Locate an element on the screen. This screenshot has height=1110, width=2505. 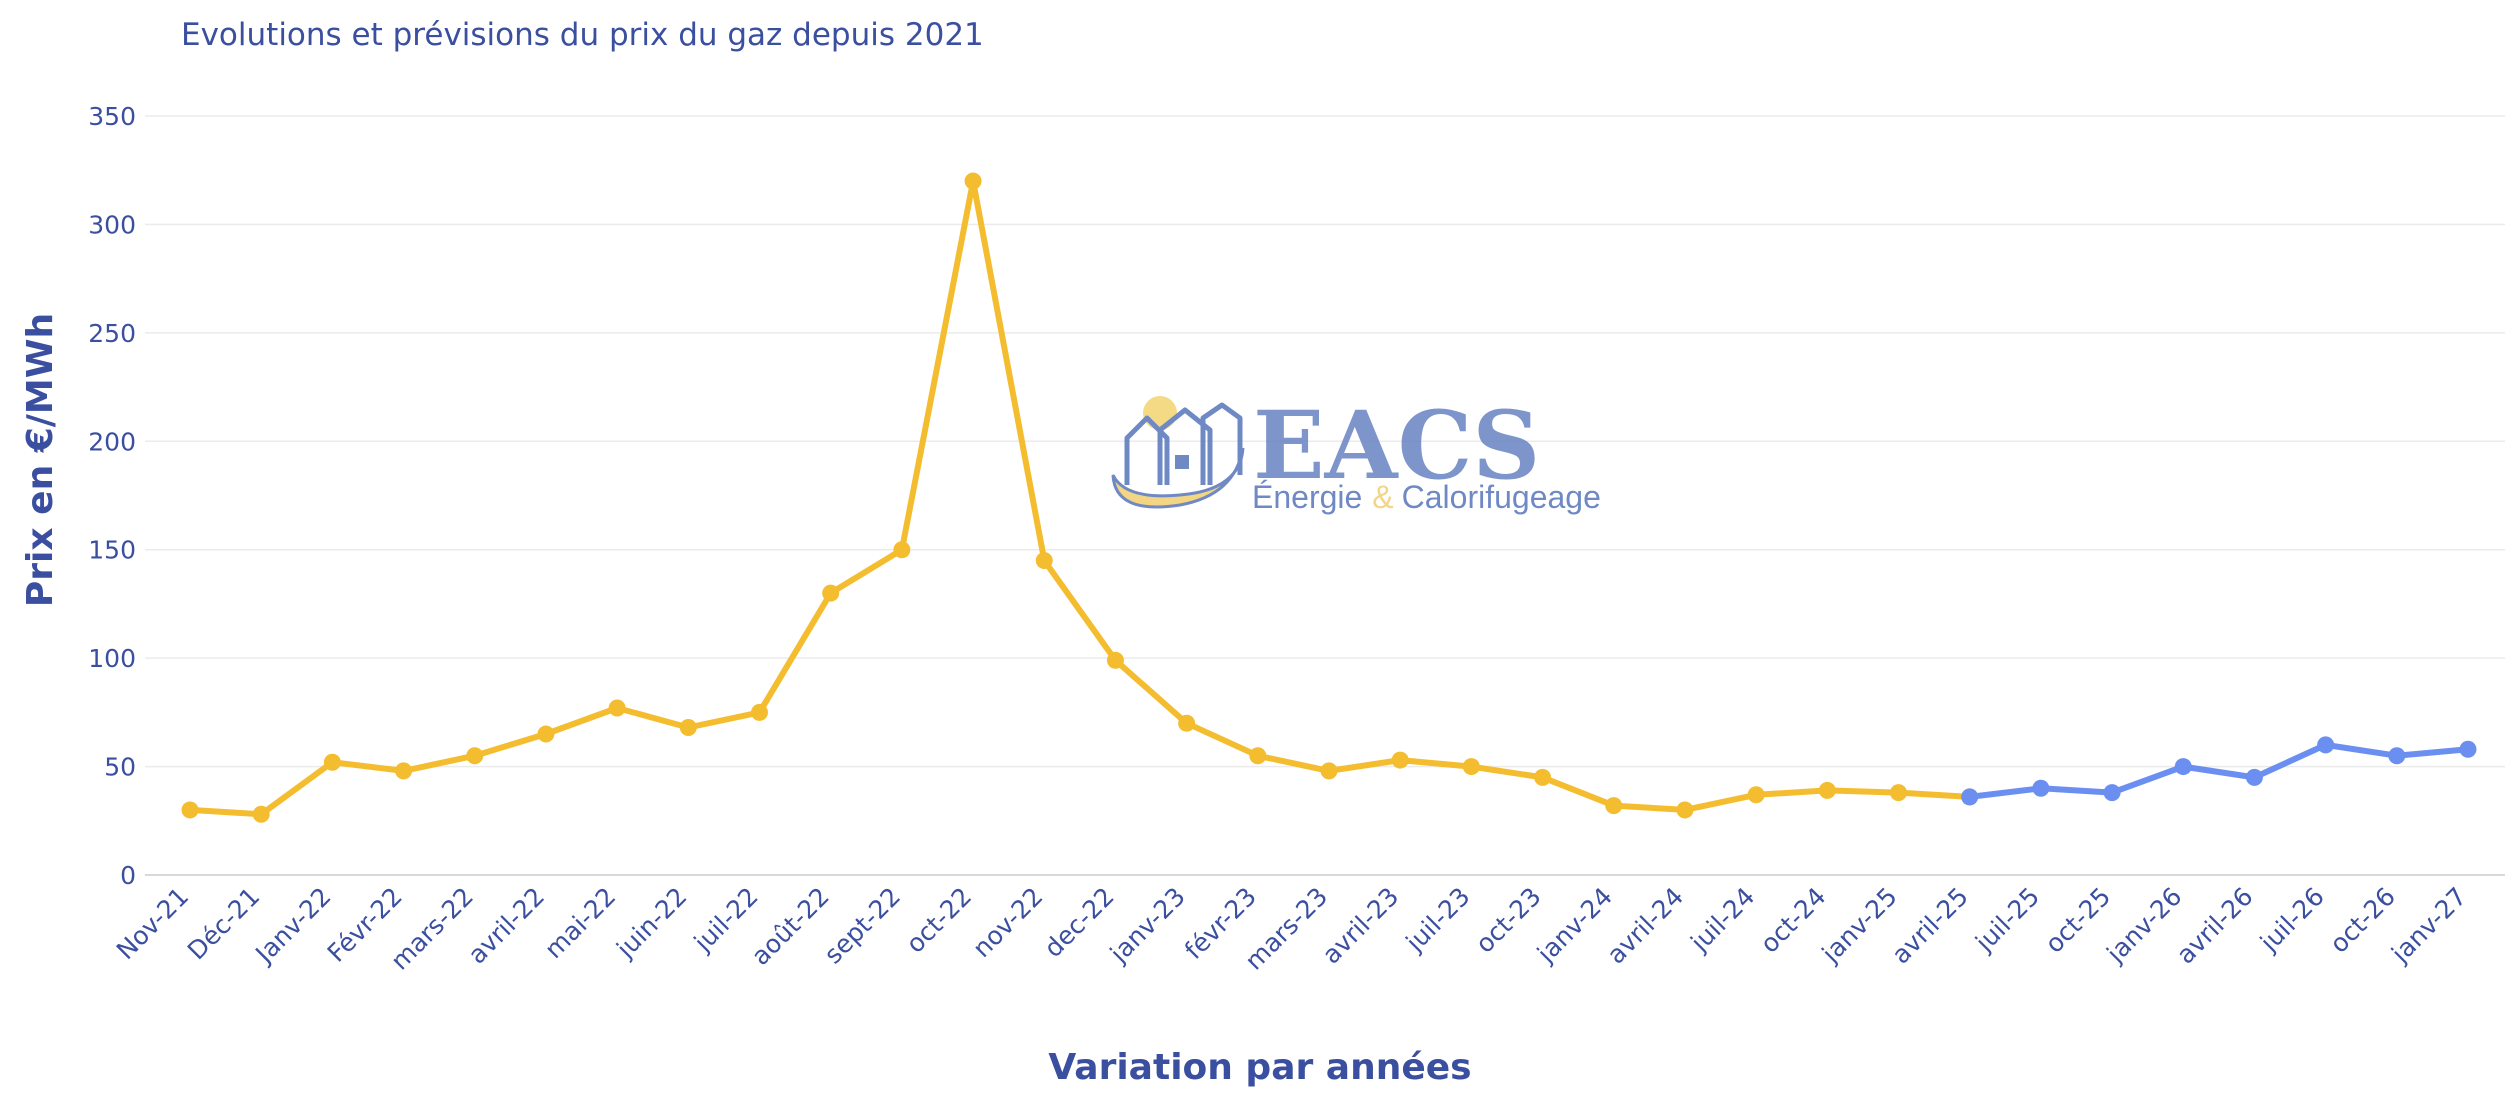
x-tick-label: juil-24 is located at coordinates (1722, 920).